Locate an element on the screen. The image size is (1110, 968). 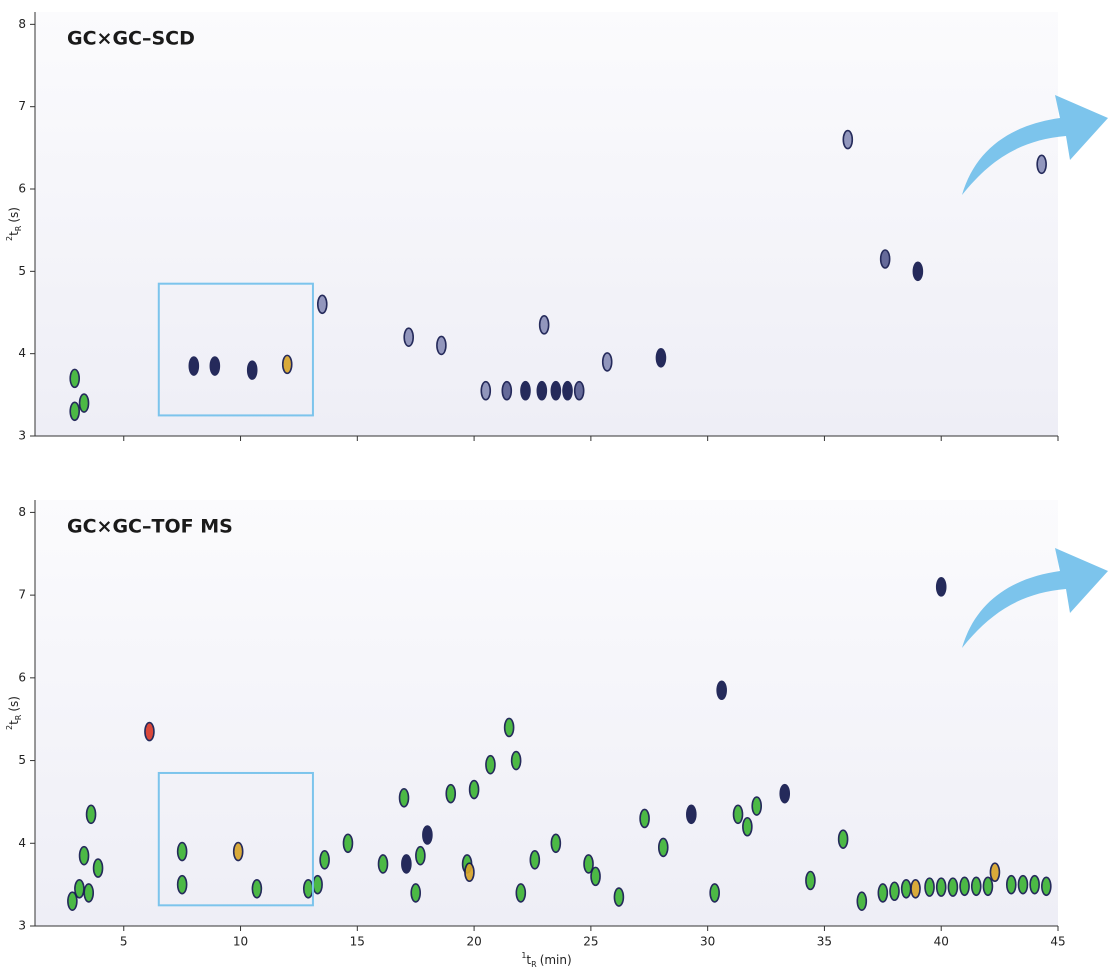
axis-label-part: 2 is located at coordinates (9, 238).